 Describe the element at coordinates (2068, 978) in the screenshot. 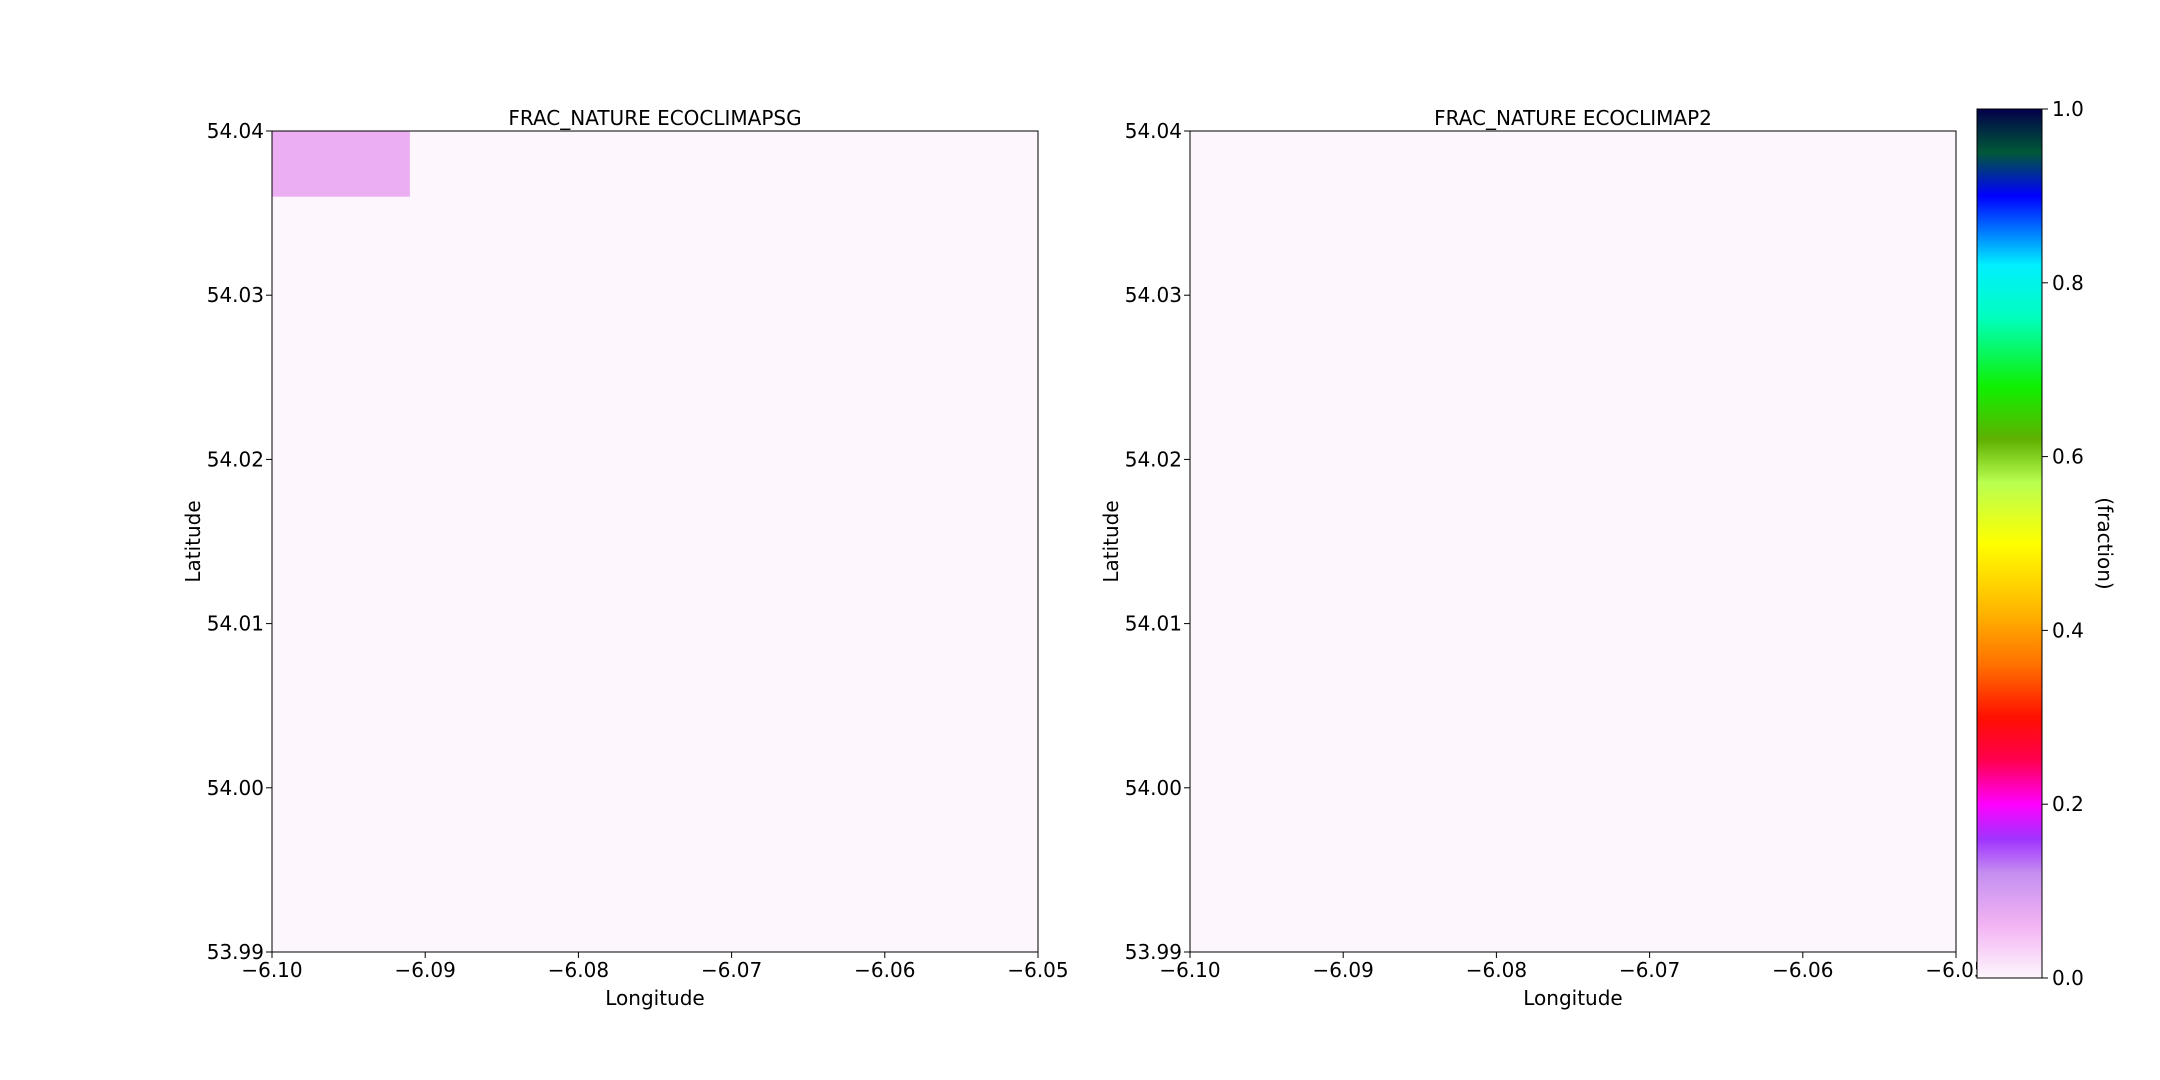

I see `colorbar-tick-label: 0.0` at that location.